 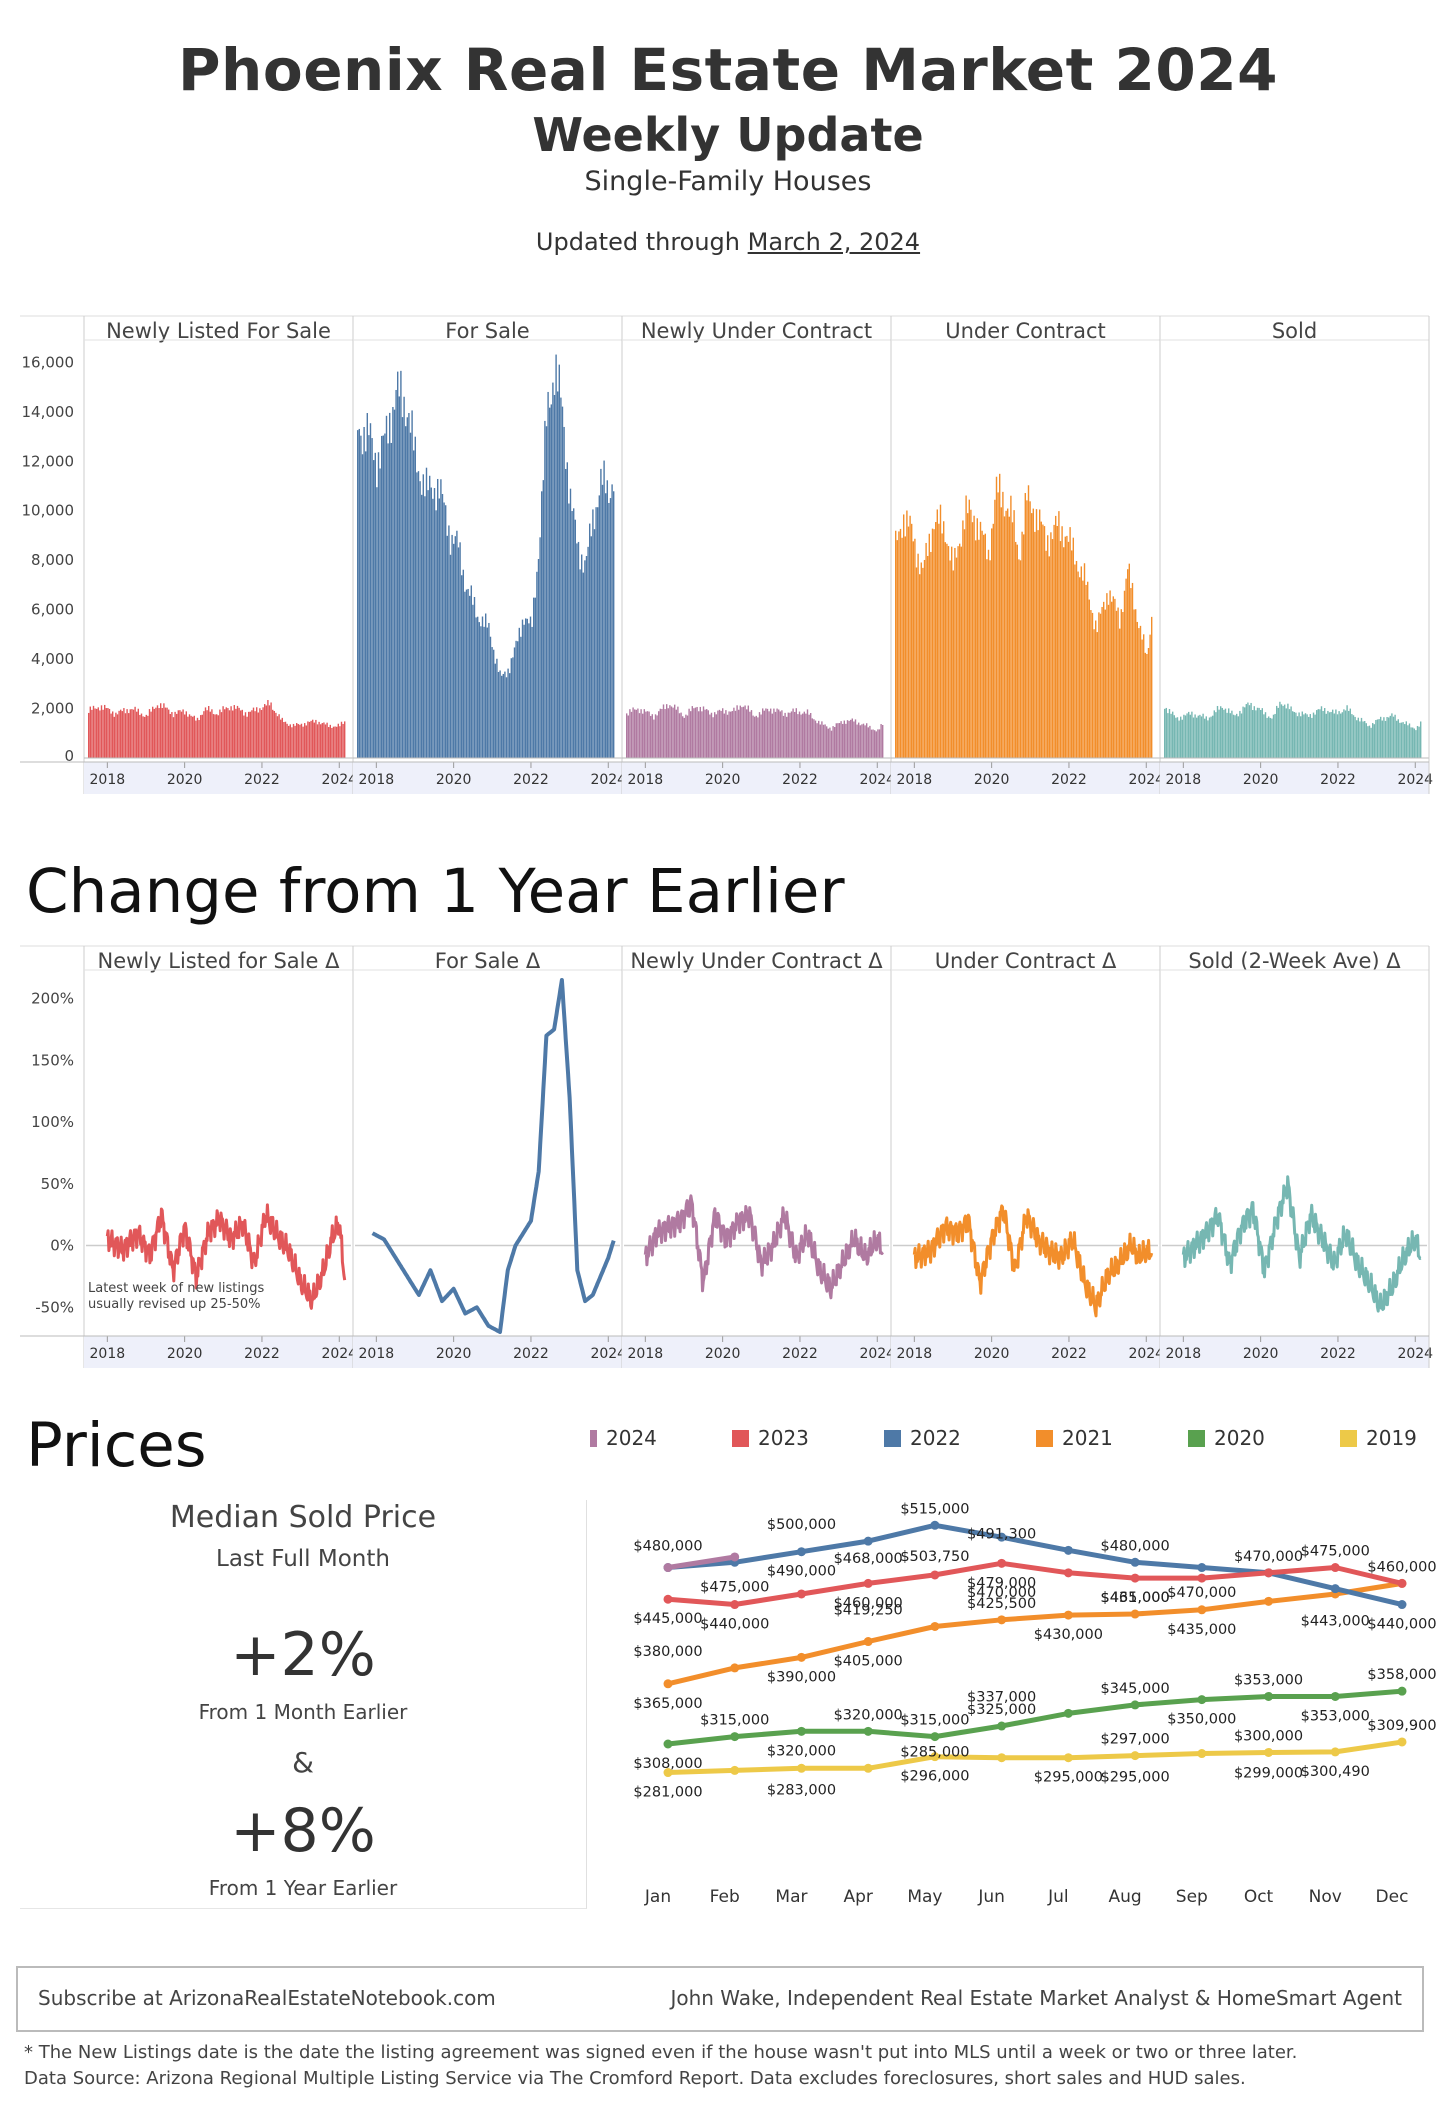 I want to click on page-title: Phoenix Real Estate Market 2024, so click(x=728, y=70).